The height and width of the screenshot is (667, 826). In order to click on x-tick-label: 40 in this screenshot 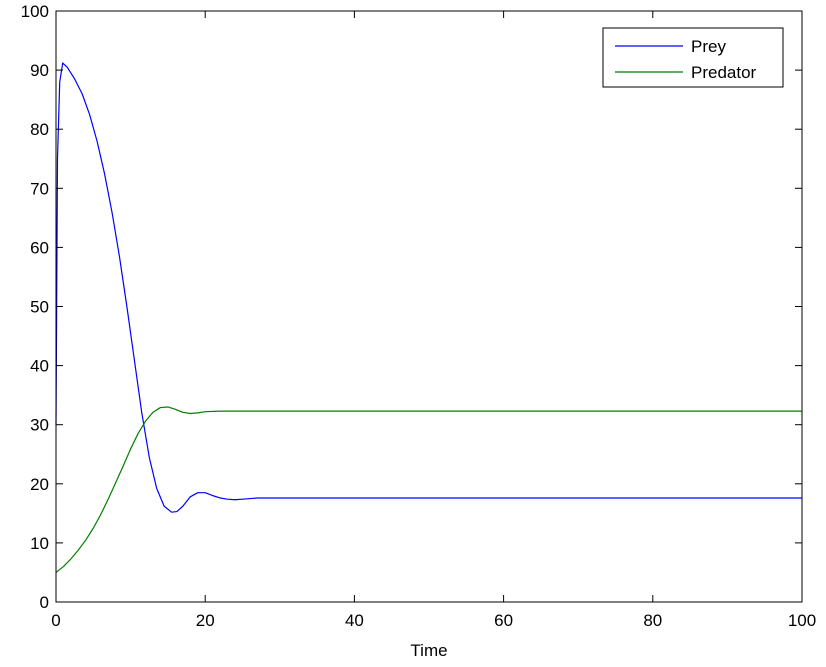, I will do `click(354, 620)`.